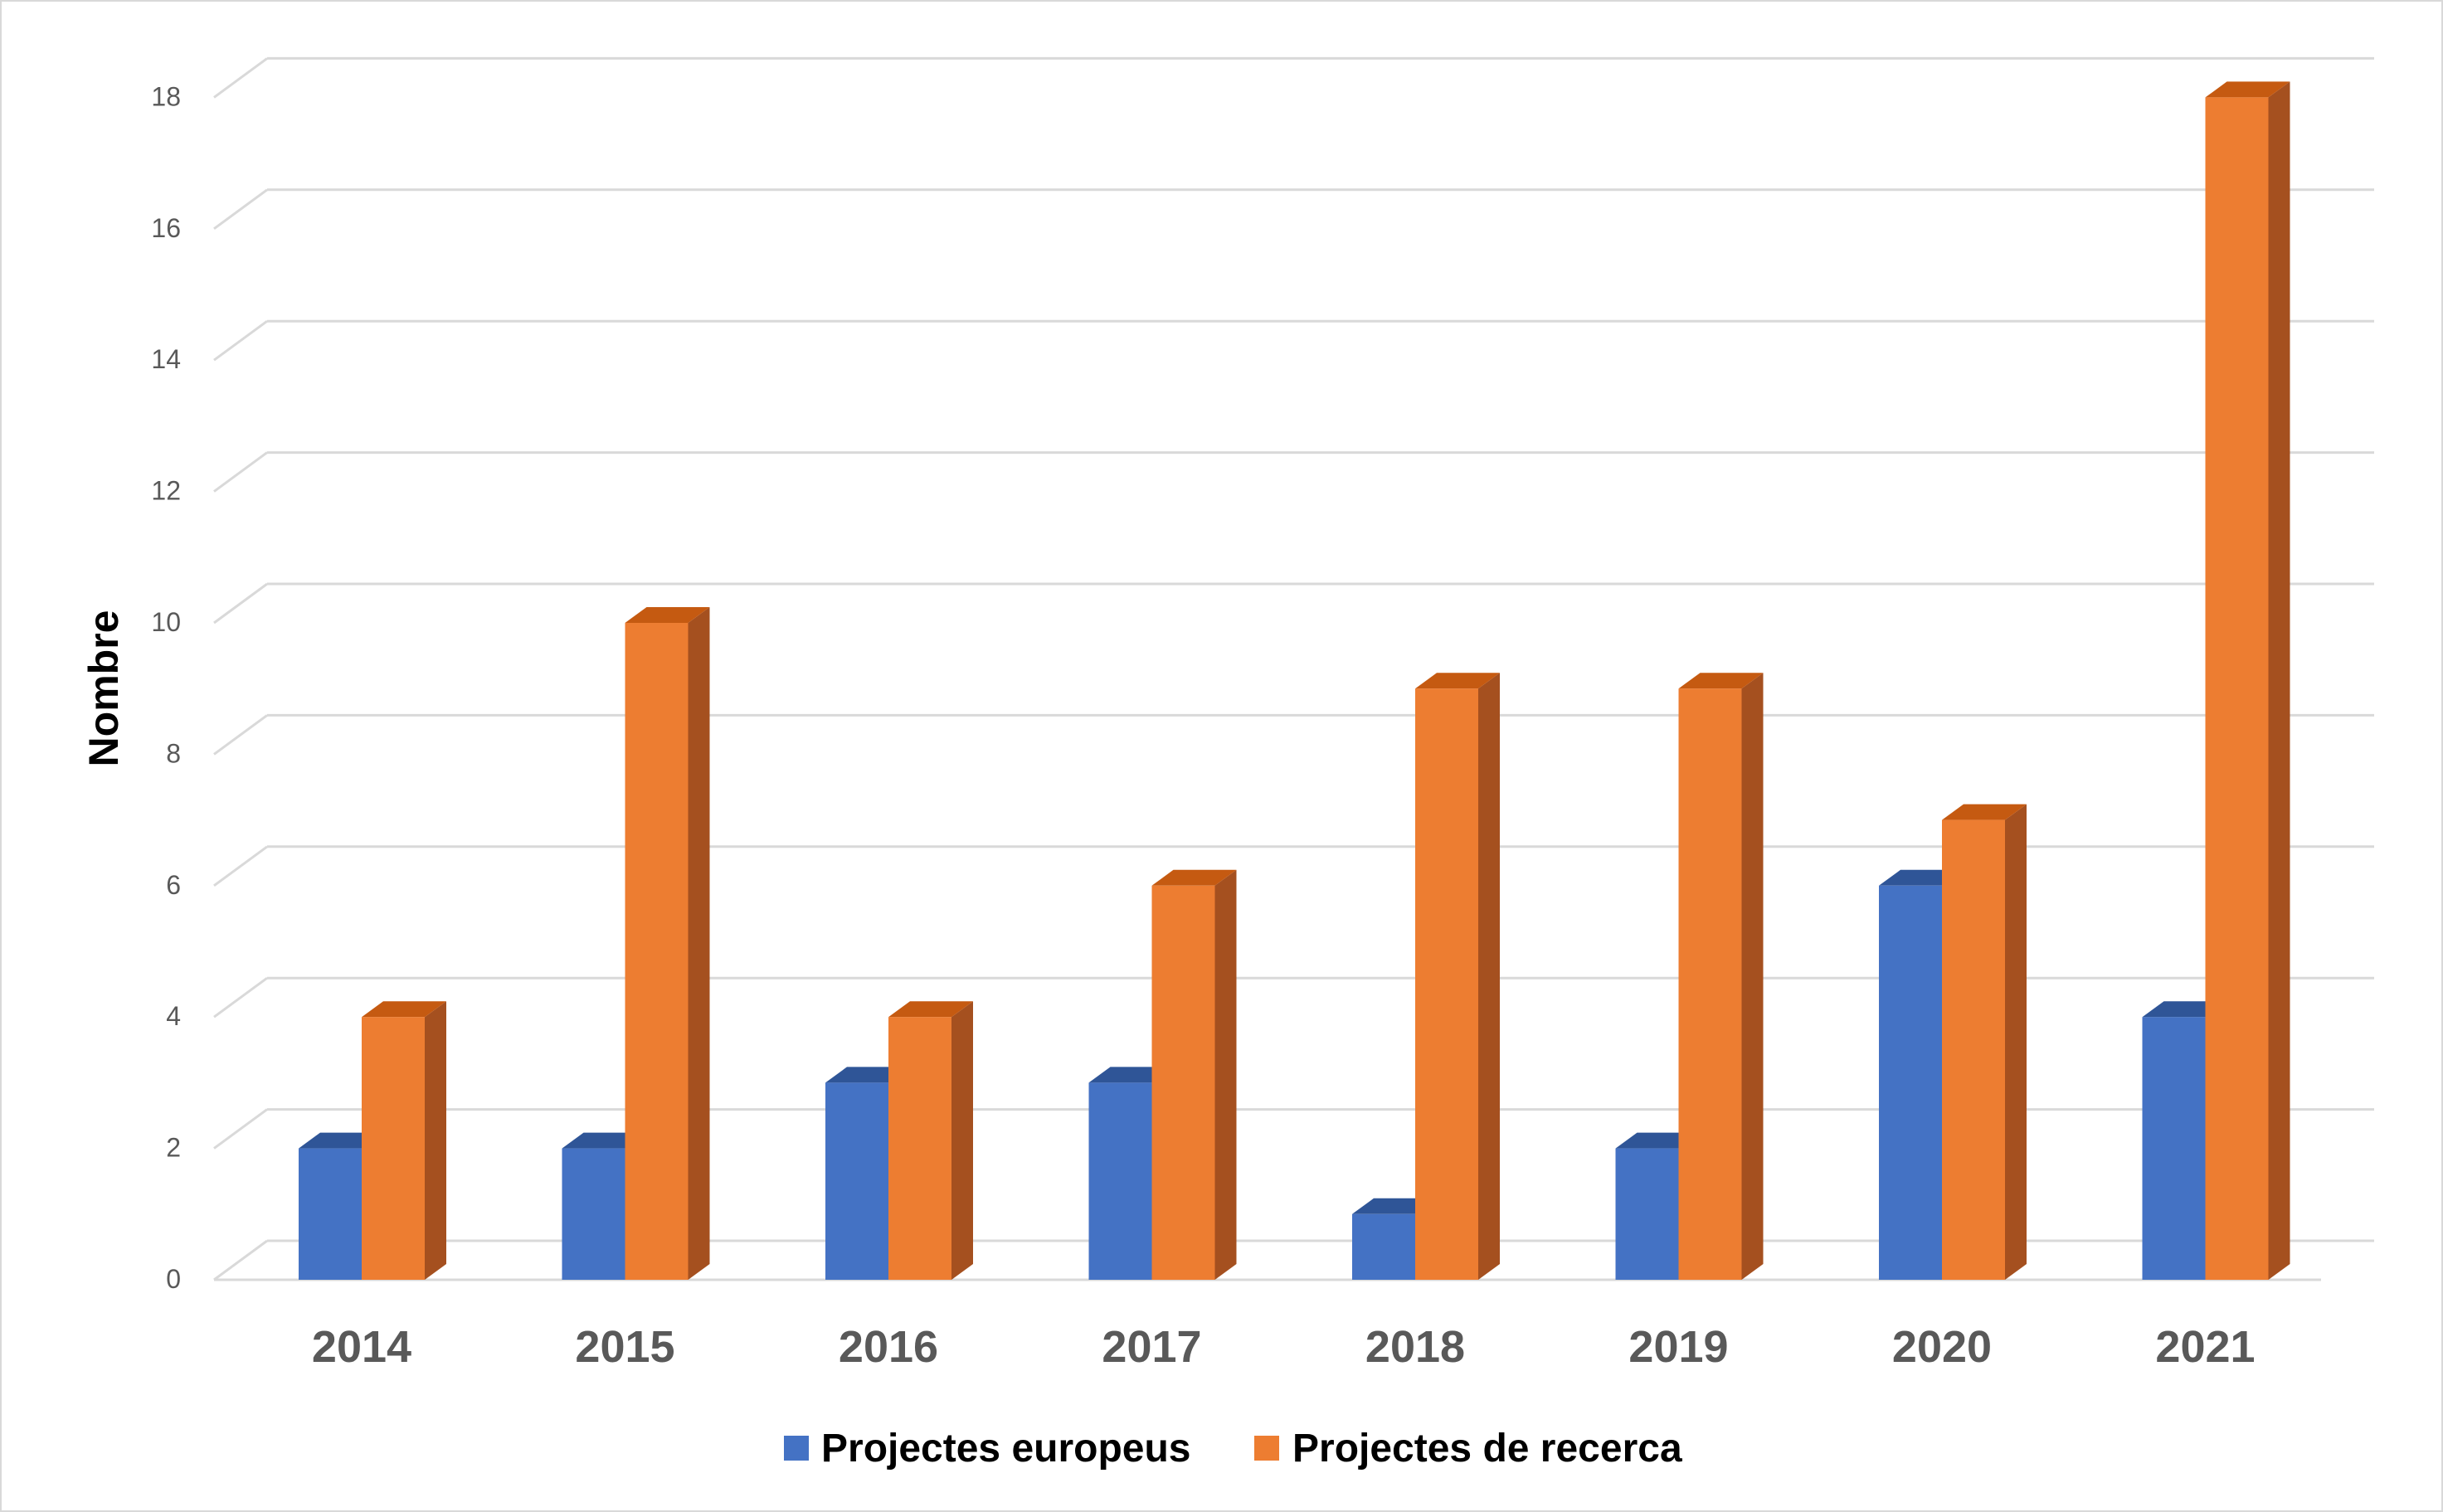 This screenshot has height=1512, width=2443. What do you see at coordinates (166, 491) in the screenshot?
I see `y-tick-label: 12` at bounding box center [166, 491].